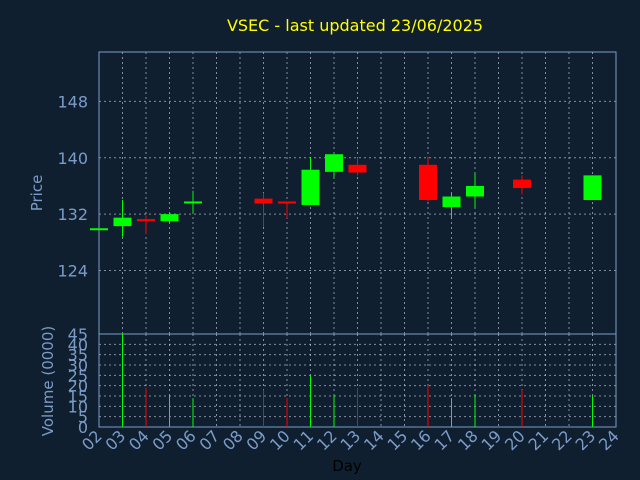 The width and height of the screenshot is (640, 480). Describe the element at coordinates (72, 271) in the screenshot. I see `price-tick-label: 124` at that location.